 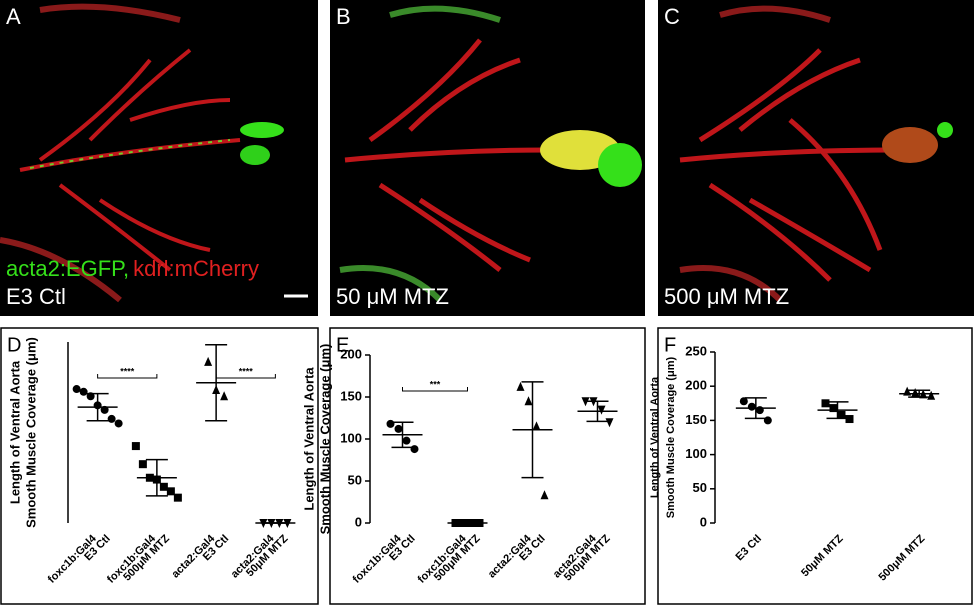 I want to click on panel-letter: D, so click(x=14, y=345).